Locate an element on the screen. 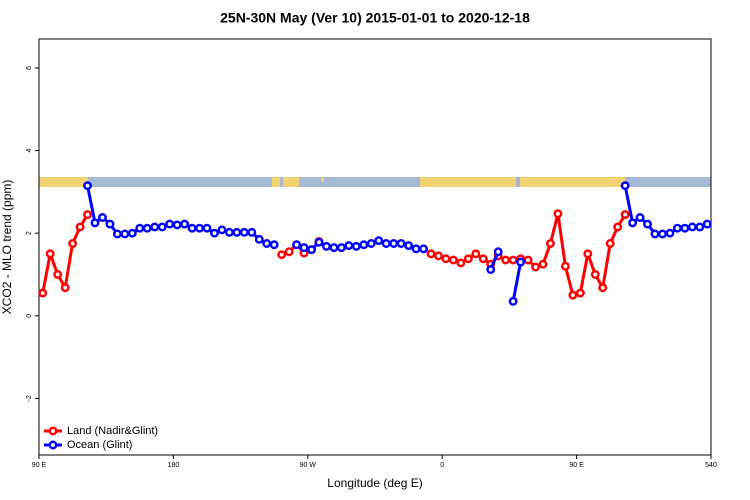 The width and height of the screenshot is (750, 500). land-mask-strip is located at coordinates (375, 182).